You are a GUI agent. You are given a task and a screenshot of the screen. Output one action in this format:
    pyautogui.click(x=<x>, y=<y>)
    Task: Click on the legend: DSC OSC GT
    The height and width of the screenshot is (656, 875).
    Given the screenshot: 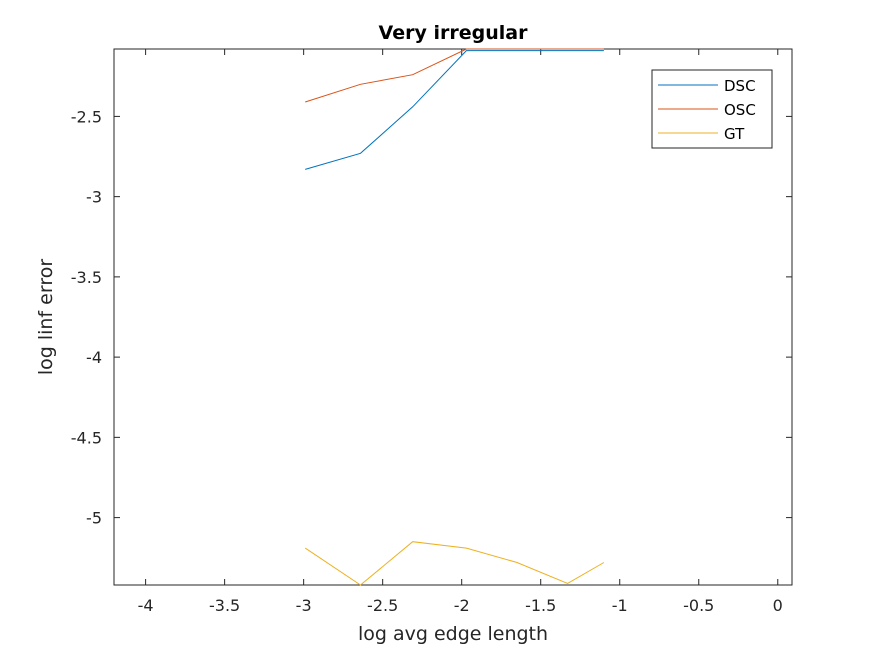 What is the action you would take?
    pyautogui.click(x=712, y=109)
    